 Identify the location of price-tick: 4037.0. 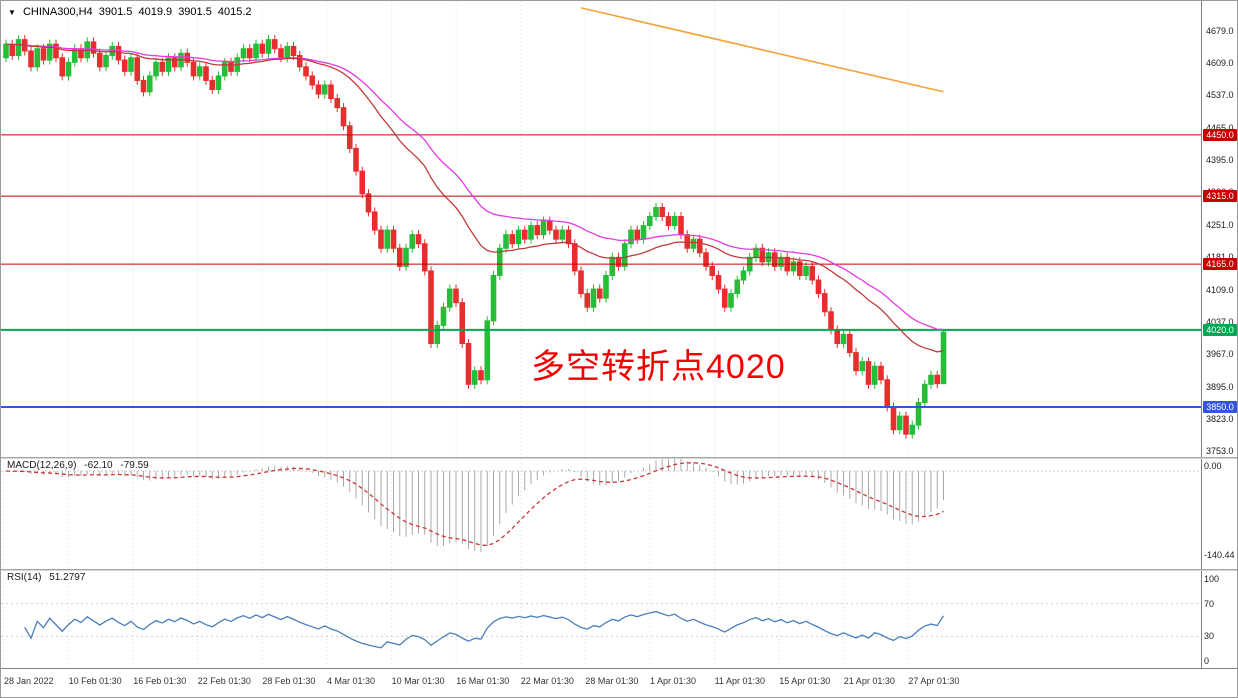
(1220, 322).